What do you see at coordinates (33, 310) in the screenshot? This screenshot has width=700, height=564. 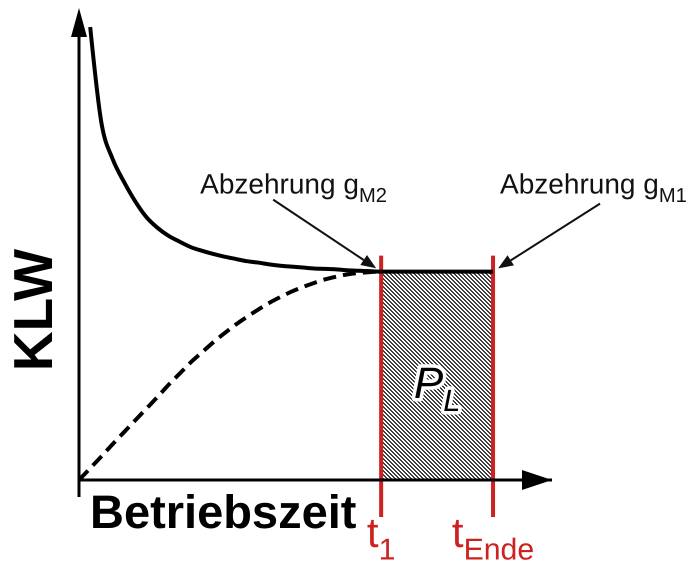 I see `y-axis-title: KLW` at bounding box center [33, 310].